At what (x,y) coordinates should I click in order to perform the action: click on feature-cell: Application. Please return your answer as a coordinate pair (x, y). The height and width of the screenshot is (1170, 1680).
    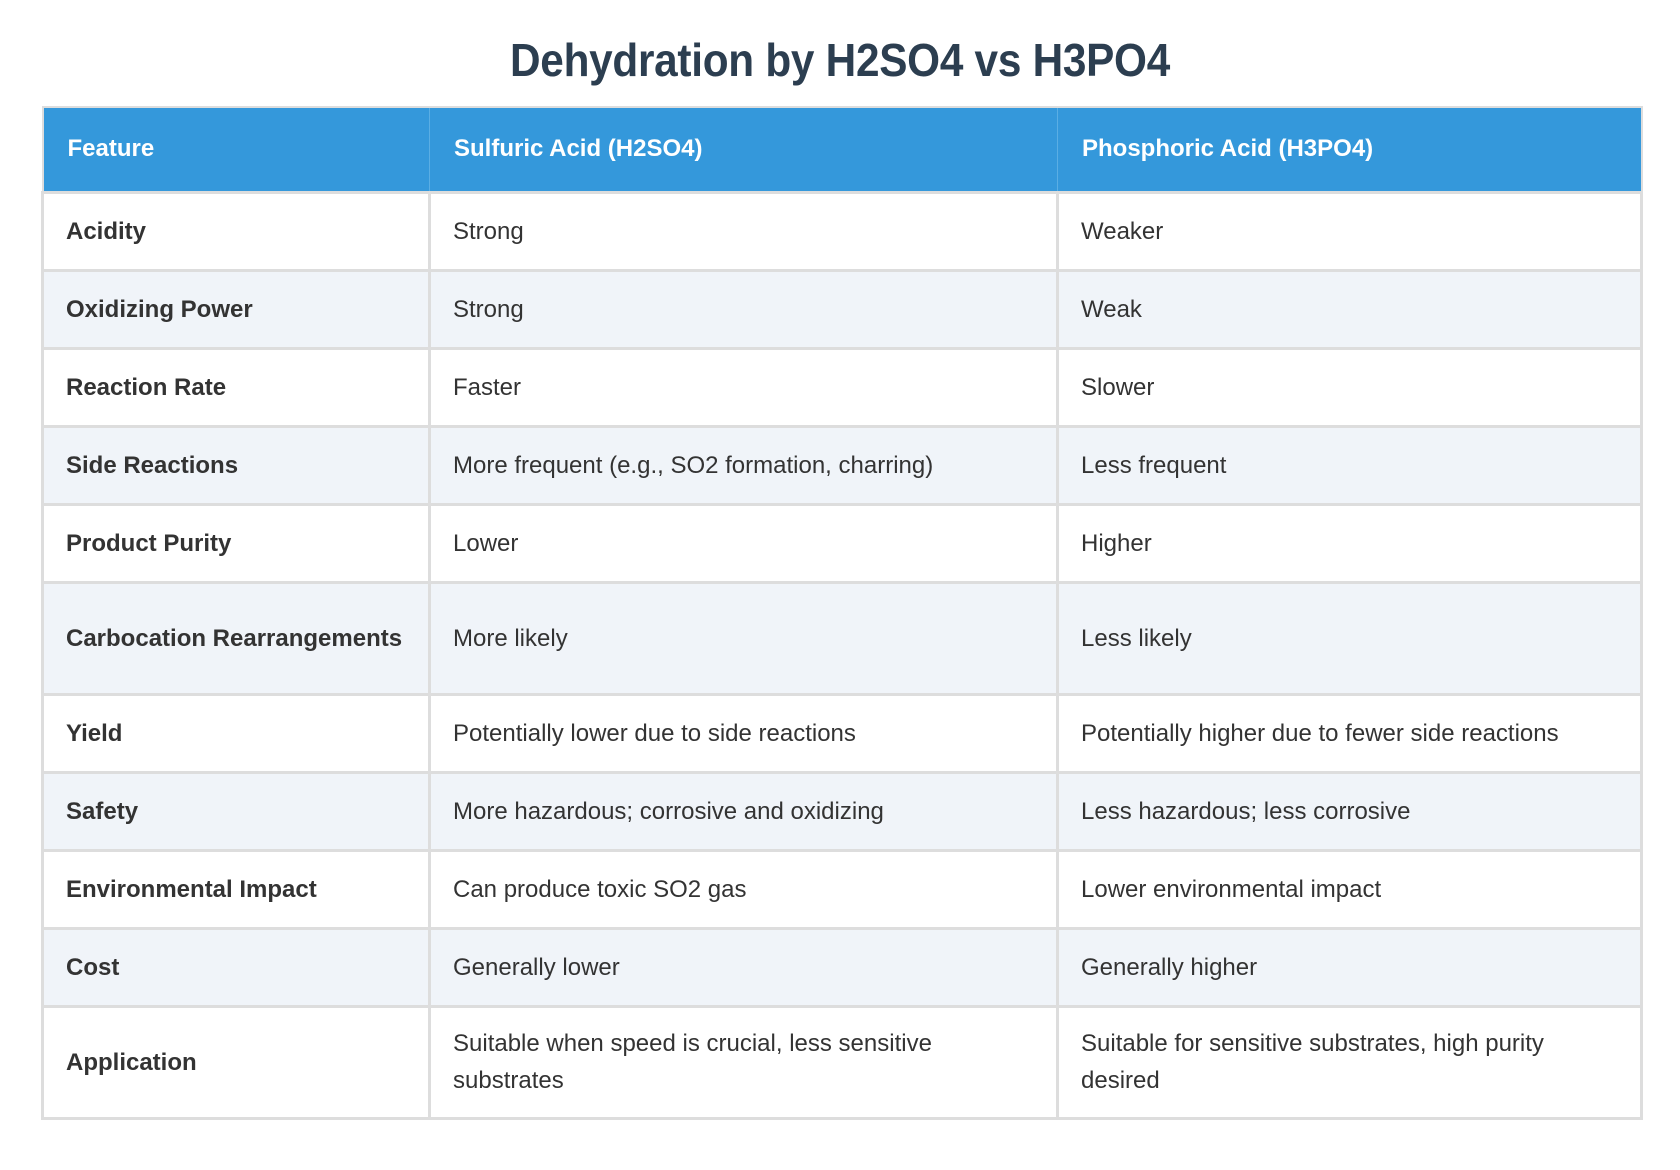
    Looking at the image, I should click on (236, 1062).